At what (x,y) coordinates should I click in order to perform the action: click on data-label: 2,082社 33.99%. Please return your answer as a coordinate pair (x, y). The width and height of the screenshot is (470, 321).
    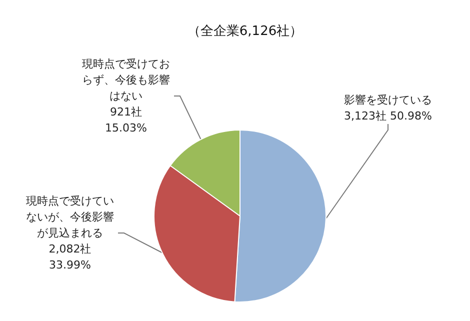
    Looking at the image, I should click on (70, 257).